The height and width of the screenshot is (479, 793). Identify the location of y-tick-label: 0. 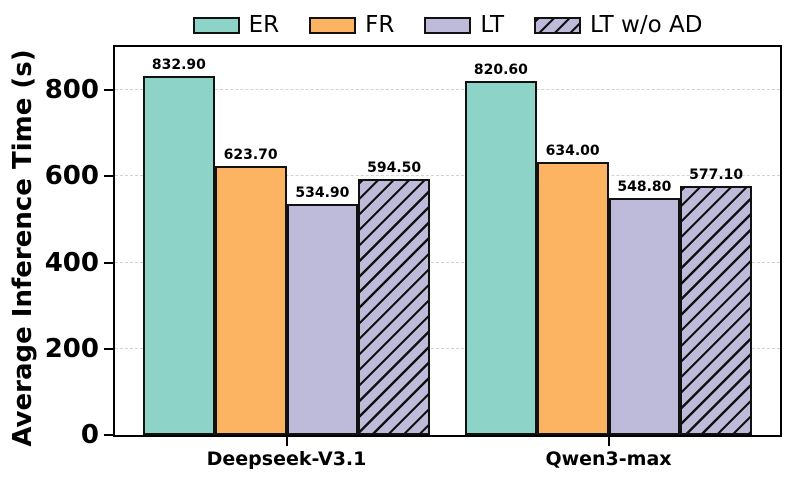
(89, 435).